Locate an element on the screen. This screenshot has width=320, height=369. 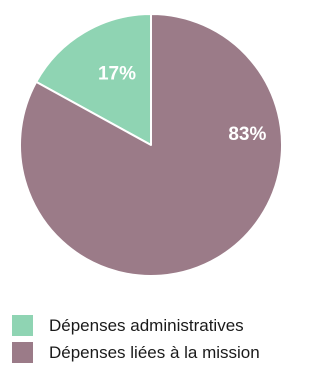
legend-swatch-administratives is located at coordinates (22, 325).